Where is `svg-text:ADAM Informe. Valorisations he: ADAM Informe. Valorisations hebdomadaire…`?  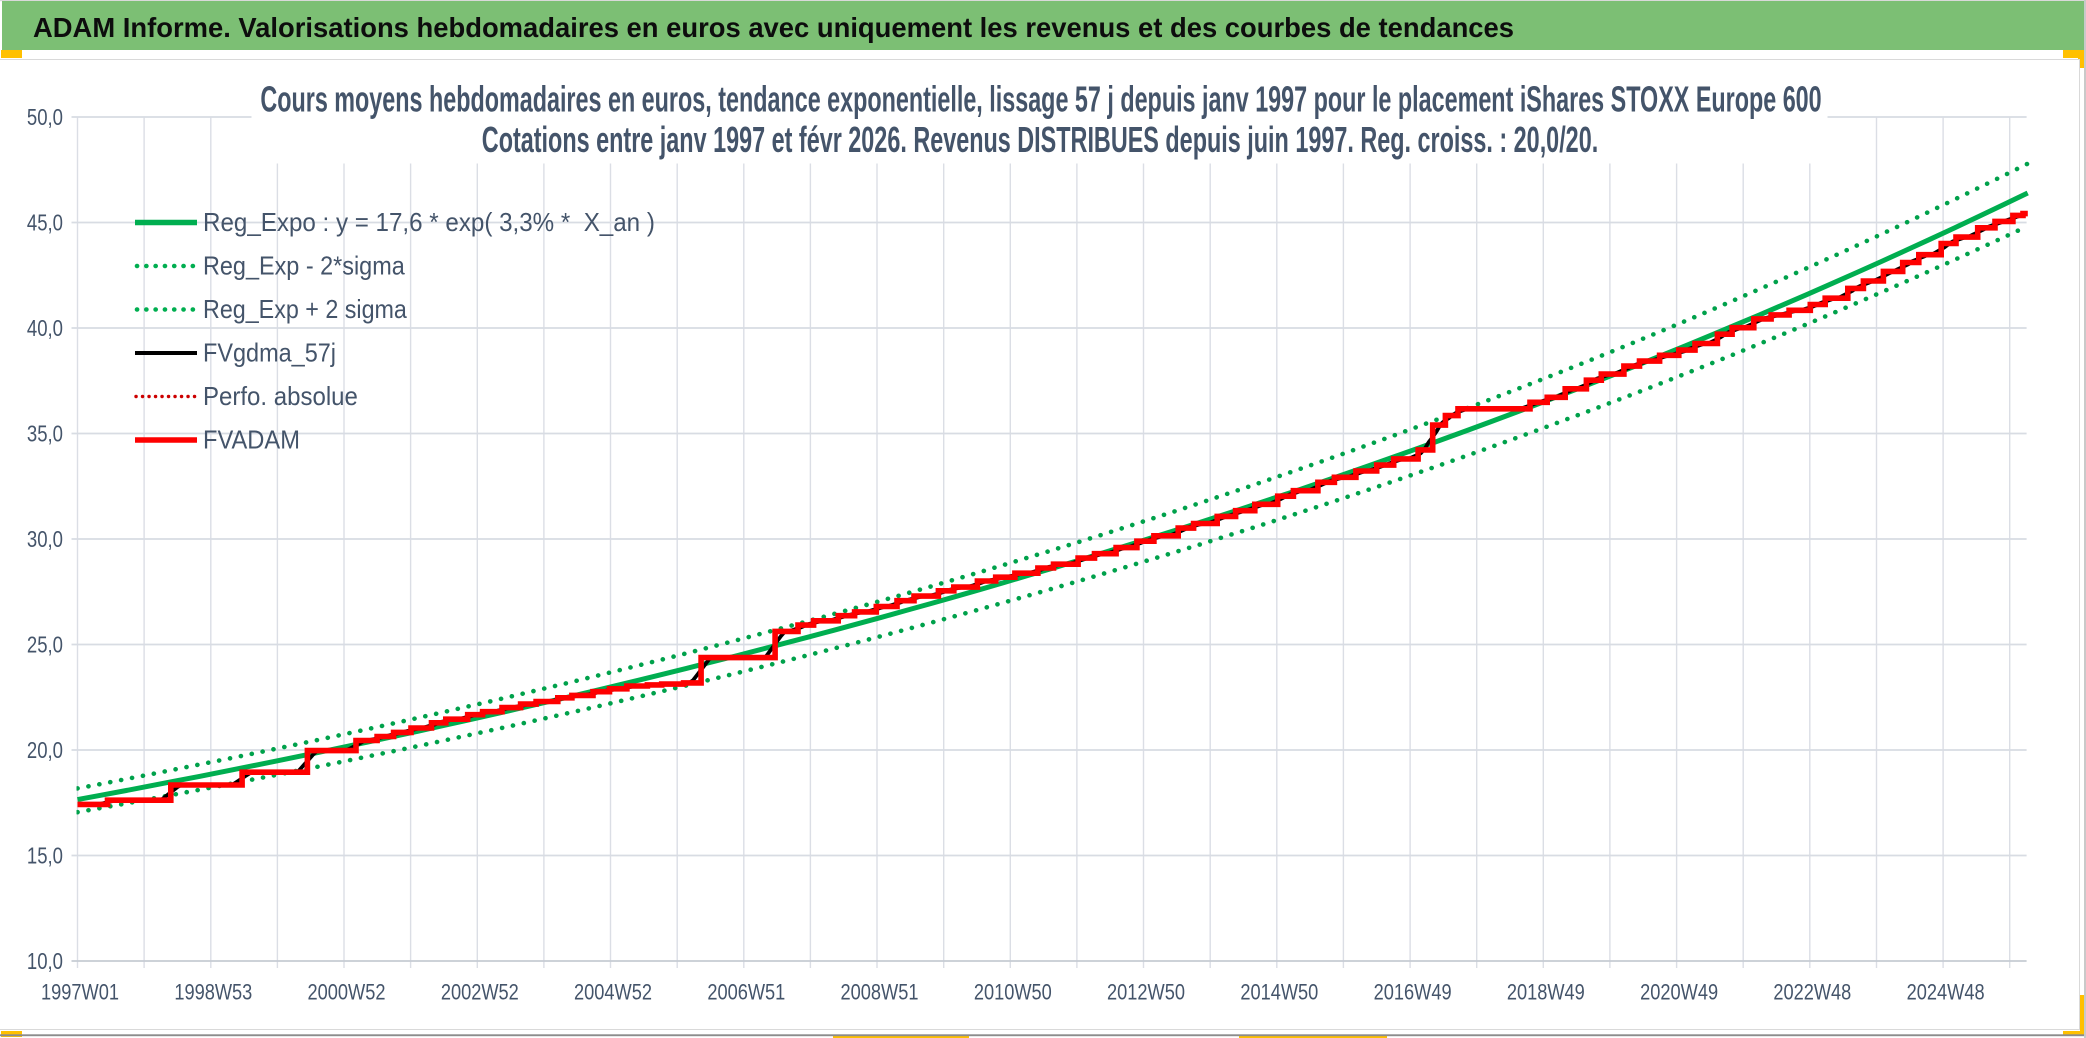
svg-text:ADAM Informe. Valorisations he: ADAM Informe. Valorisations hebdomadaire… is located at coordinates (773, 27).